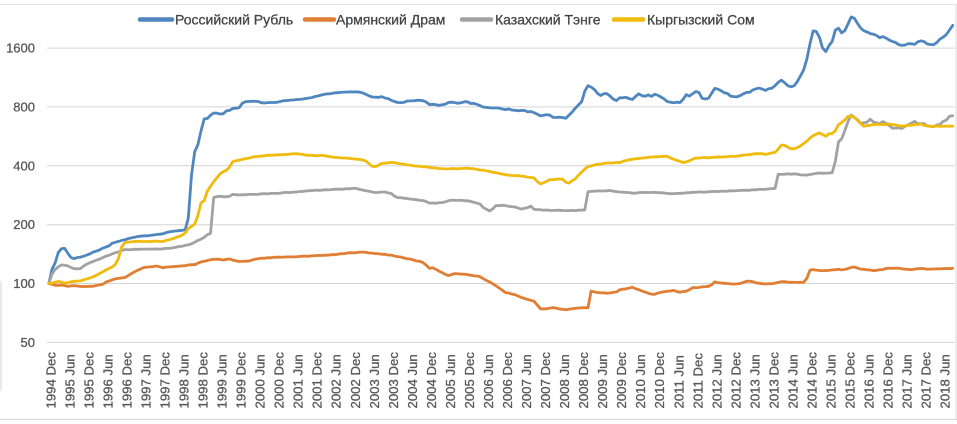  I want to click on svg-text: 2001 Dec, so click(317, 380).